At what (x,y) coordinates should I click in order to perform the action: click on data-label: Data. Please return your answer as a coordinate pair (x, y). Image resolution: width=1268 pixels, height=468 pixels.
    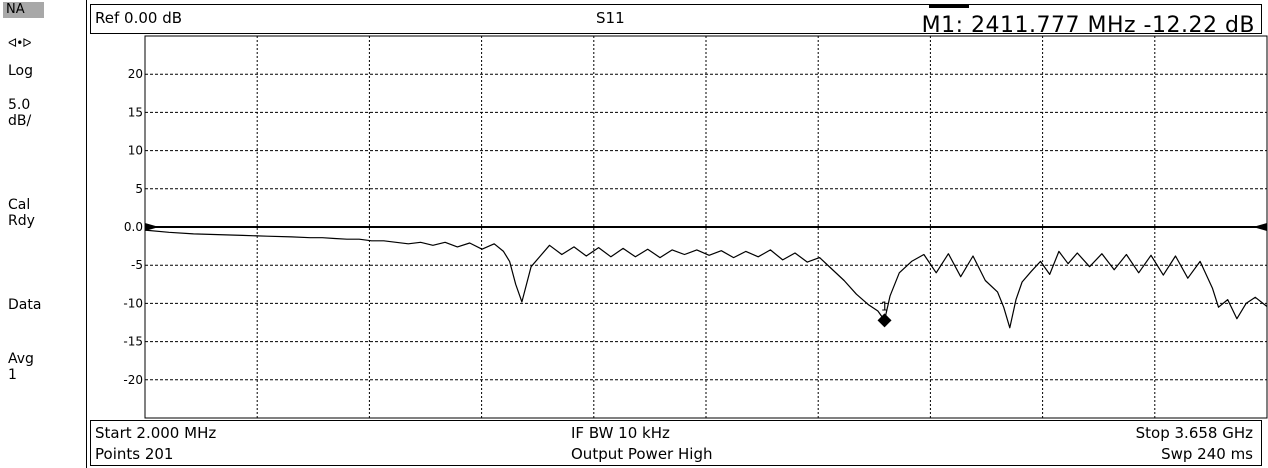
    Looking at the image, I should click on (25, 305).